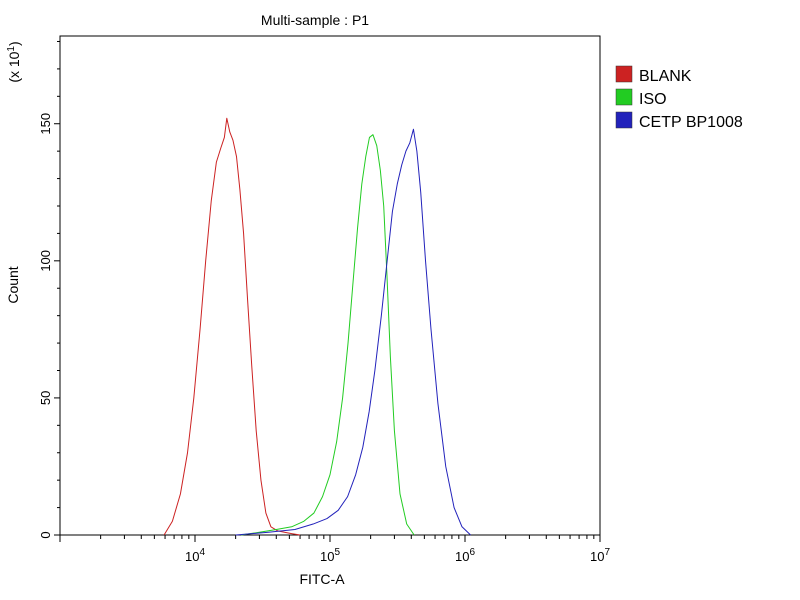 This screenshot has width=800, height=600. What do you see at coordinates (679, 98) in the screenshot?
I see `legend: BLANK ISO CETP BP1008` at bounding box center [679, 98].